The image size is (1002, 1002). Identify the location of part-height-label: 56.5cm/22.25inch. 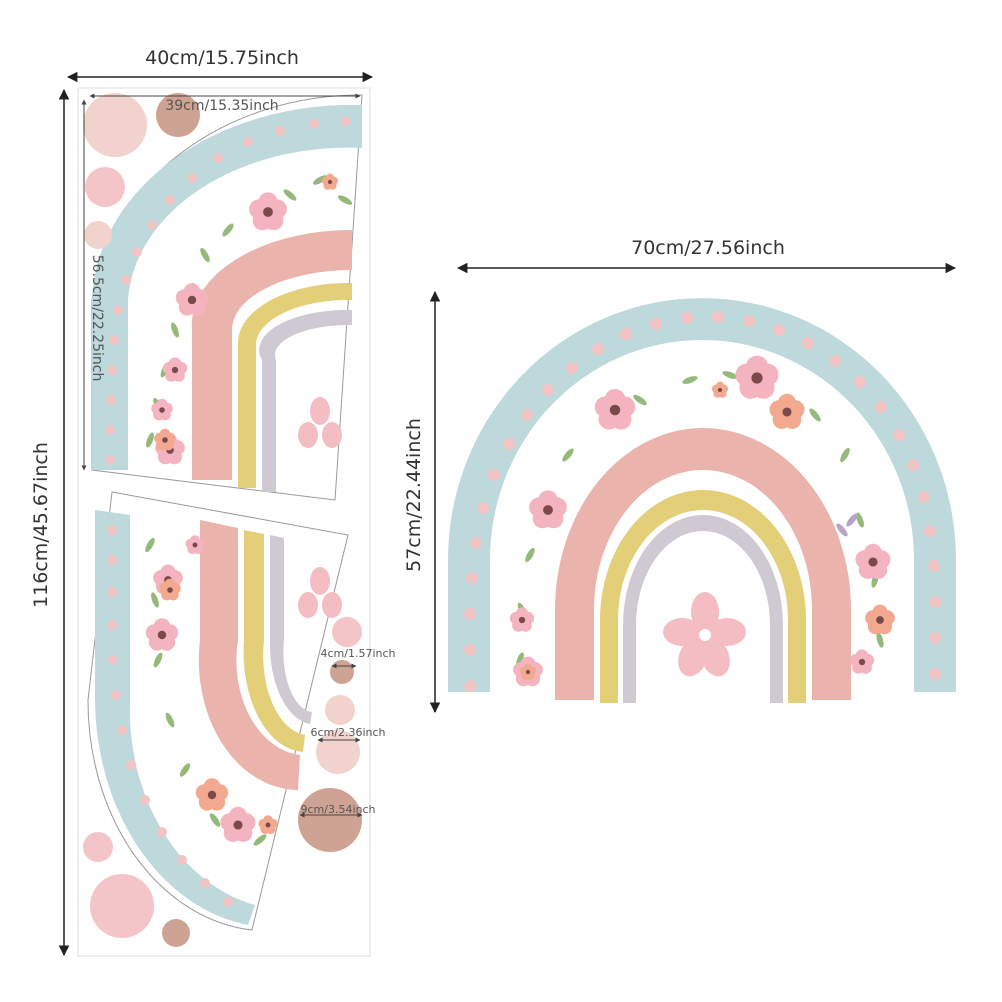
(97, 318).